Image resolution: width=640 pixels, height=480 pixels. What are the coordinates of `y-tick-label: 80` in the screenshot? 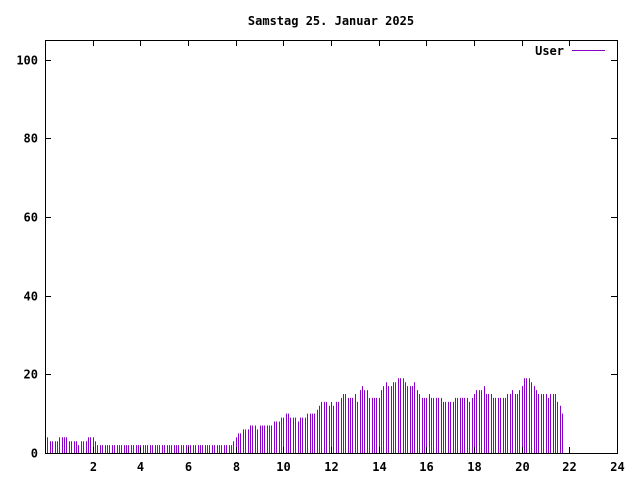 It's located at (31, 139).